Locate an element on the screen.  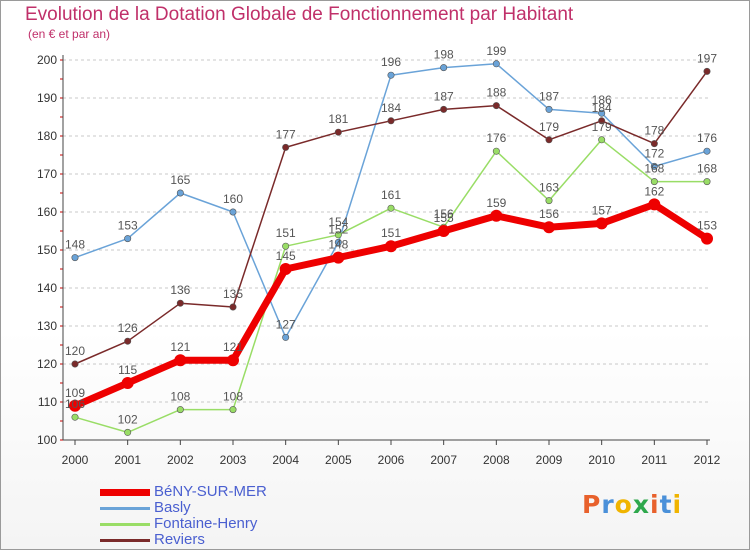
data-label: 162 is located at coordinates (654, 191).